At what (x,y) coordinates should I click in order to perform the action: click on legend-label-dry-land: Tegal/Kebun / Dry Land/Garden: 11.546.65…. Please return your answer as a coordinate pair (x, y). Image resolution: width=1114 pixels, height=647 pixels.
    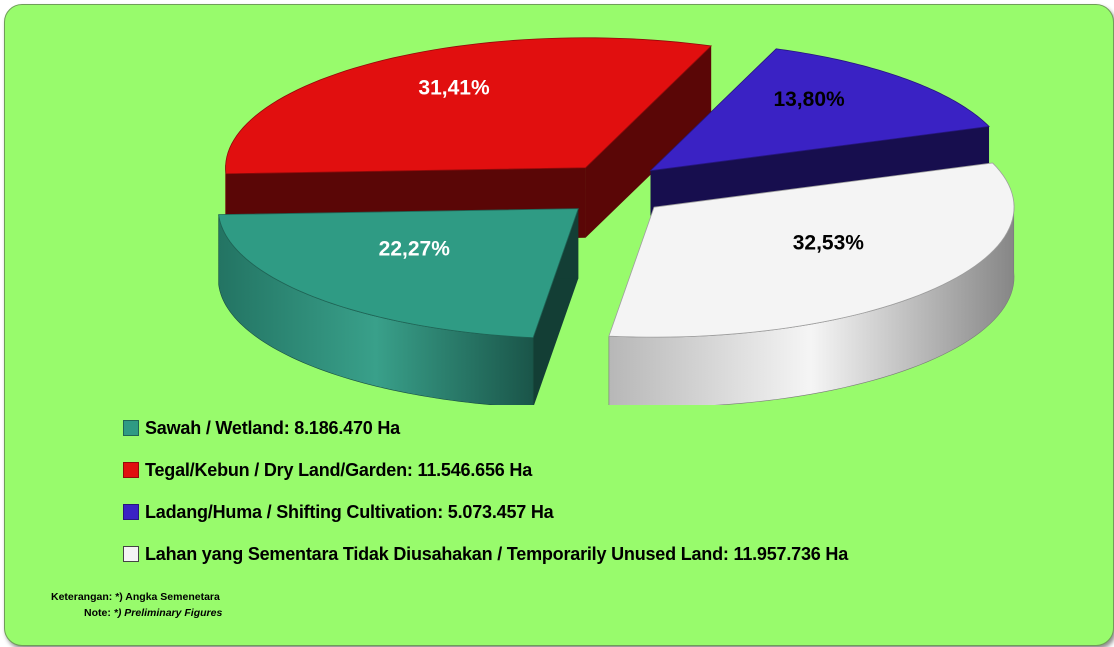
    Looking at the image, I should click on (339, 469).